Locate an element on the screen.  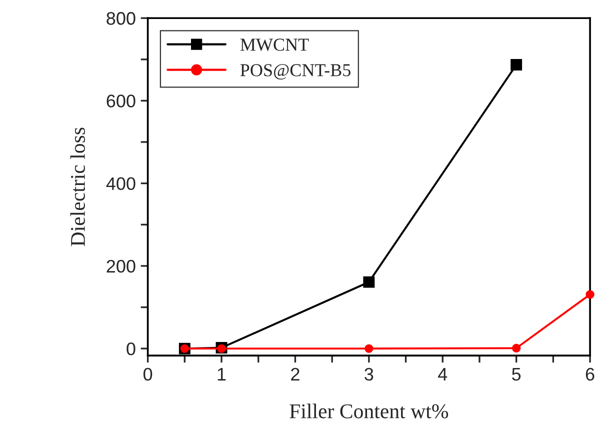
y-tick-label: 400 is located at coordinates (121, 183).